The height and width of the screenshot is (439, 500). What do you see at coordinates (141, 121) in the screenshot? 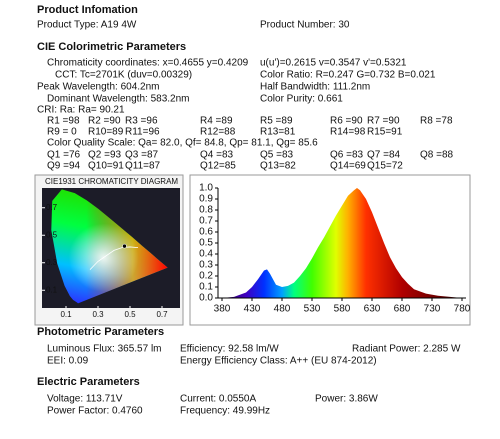
I see `index-value: R3 =96` at bounding box center [141, 121].